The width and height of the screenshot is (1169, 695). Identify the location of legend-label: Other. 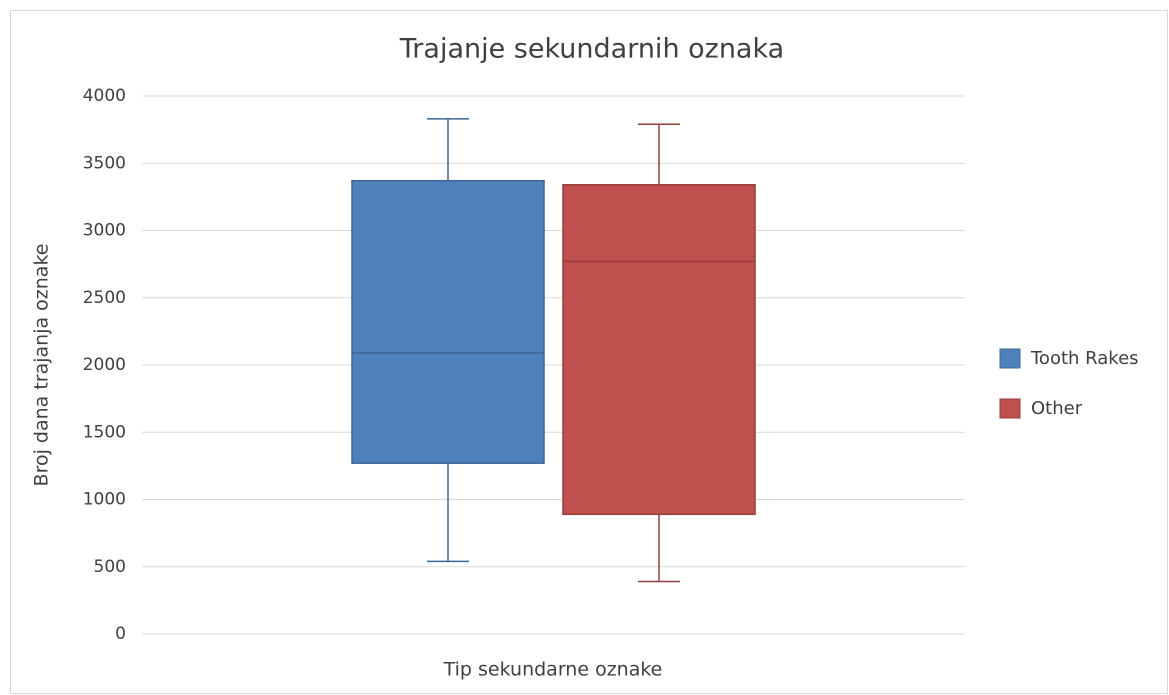
(1057, 408).